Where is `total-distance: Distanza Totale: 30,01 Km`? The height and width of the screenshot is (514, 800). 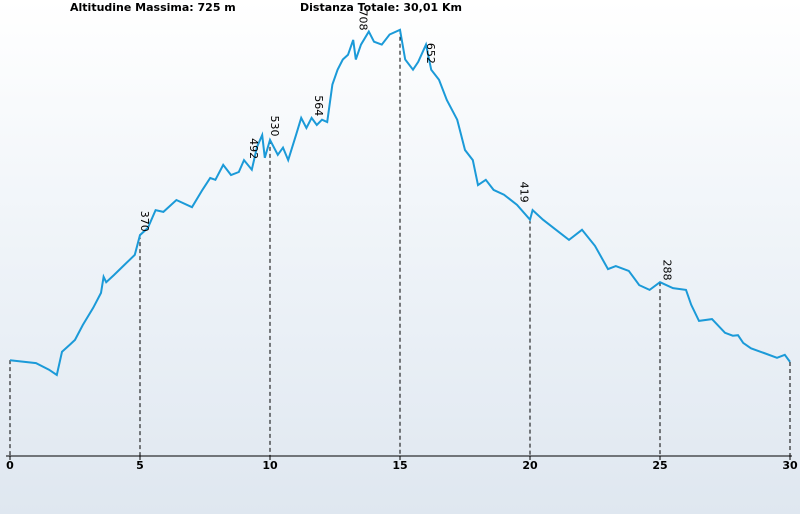 total-distance: Distanza Totale: 30,01 Km is located at coordinates (381, 7).